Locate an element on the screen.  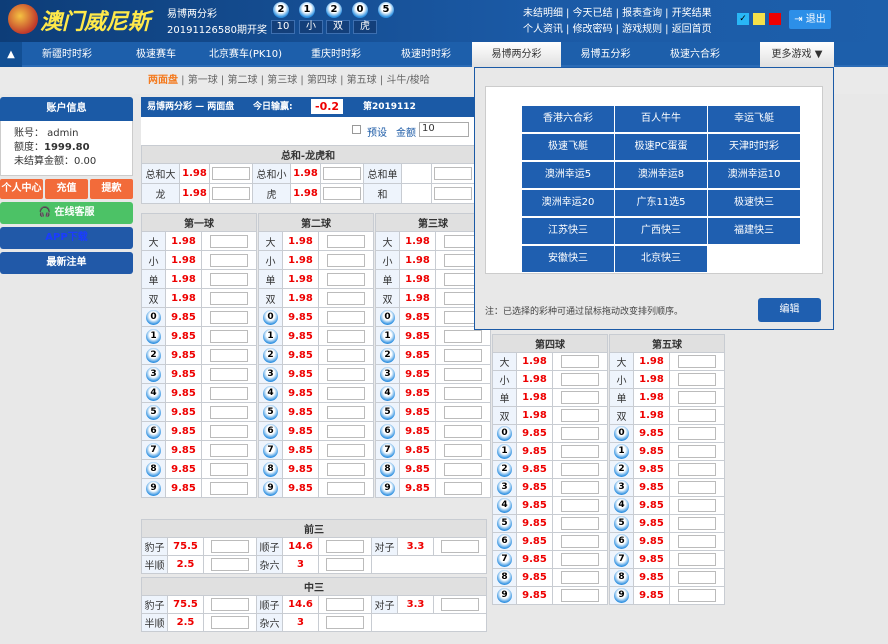
game-option: 极速飞艇 is located at coordinates (568, 147).